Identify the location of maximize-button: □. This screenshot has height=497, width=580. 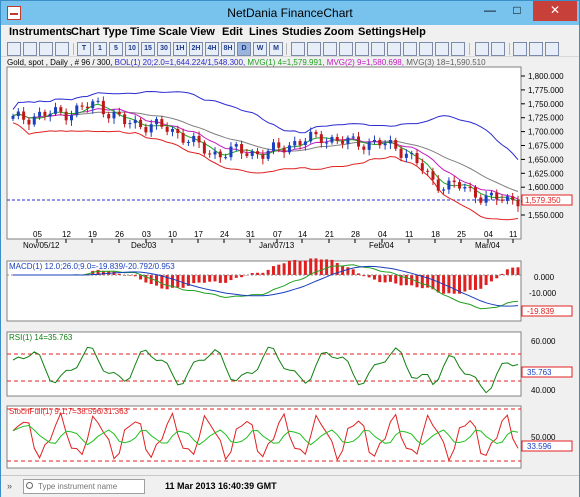
(517, 10).